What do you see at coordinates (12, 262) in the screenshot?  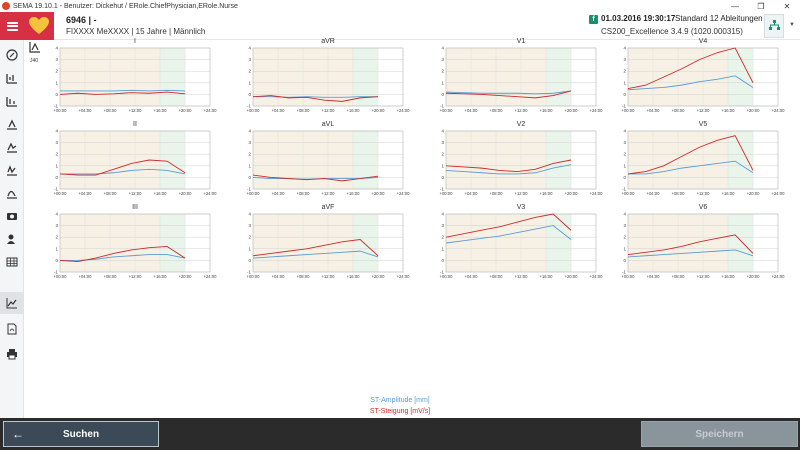 I see `sidebar-item-table` at bounding box center [12, 262].